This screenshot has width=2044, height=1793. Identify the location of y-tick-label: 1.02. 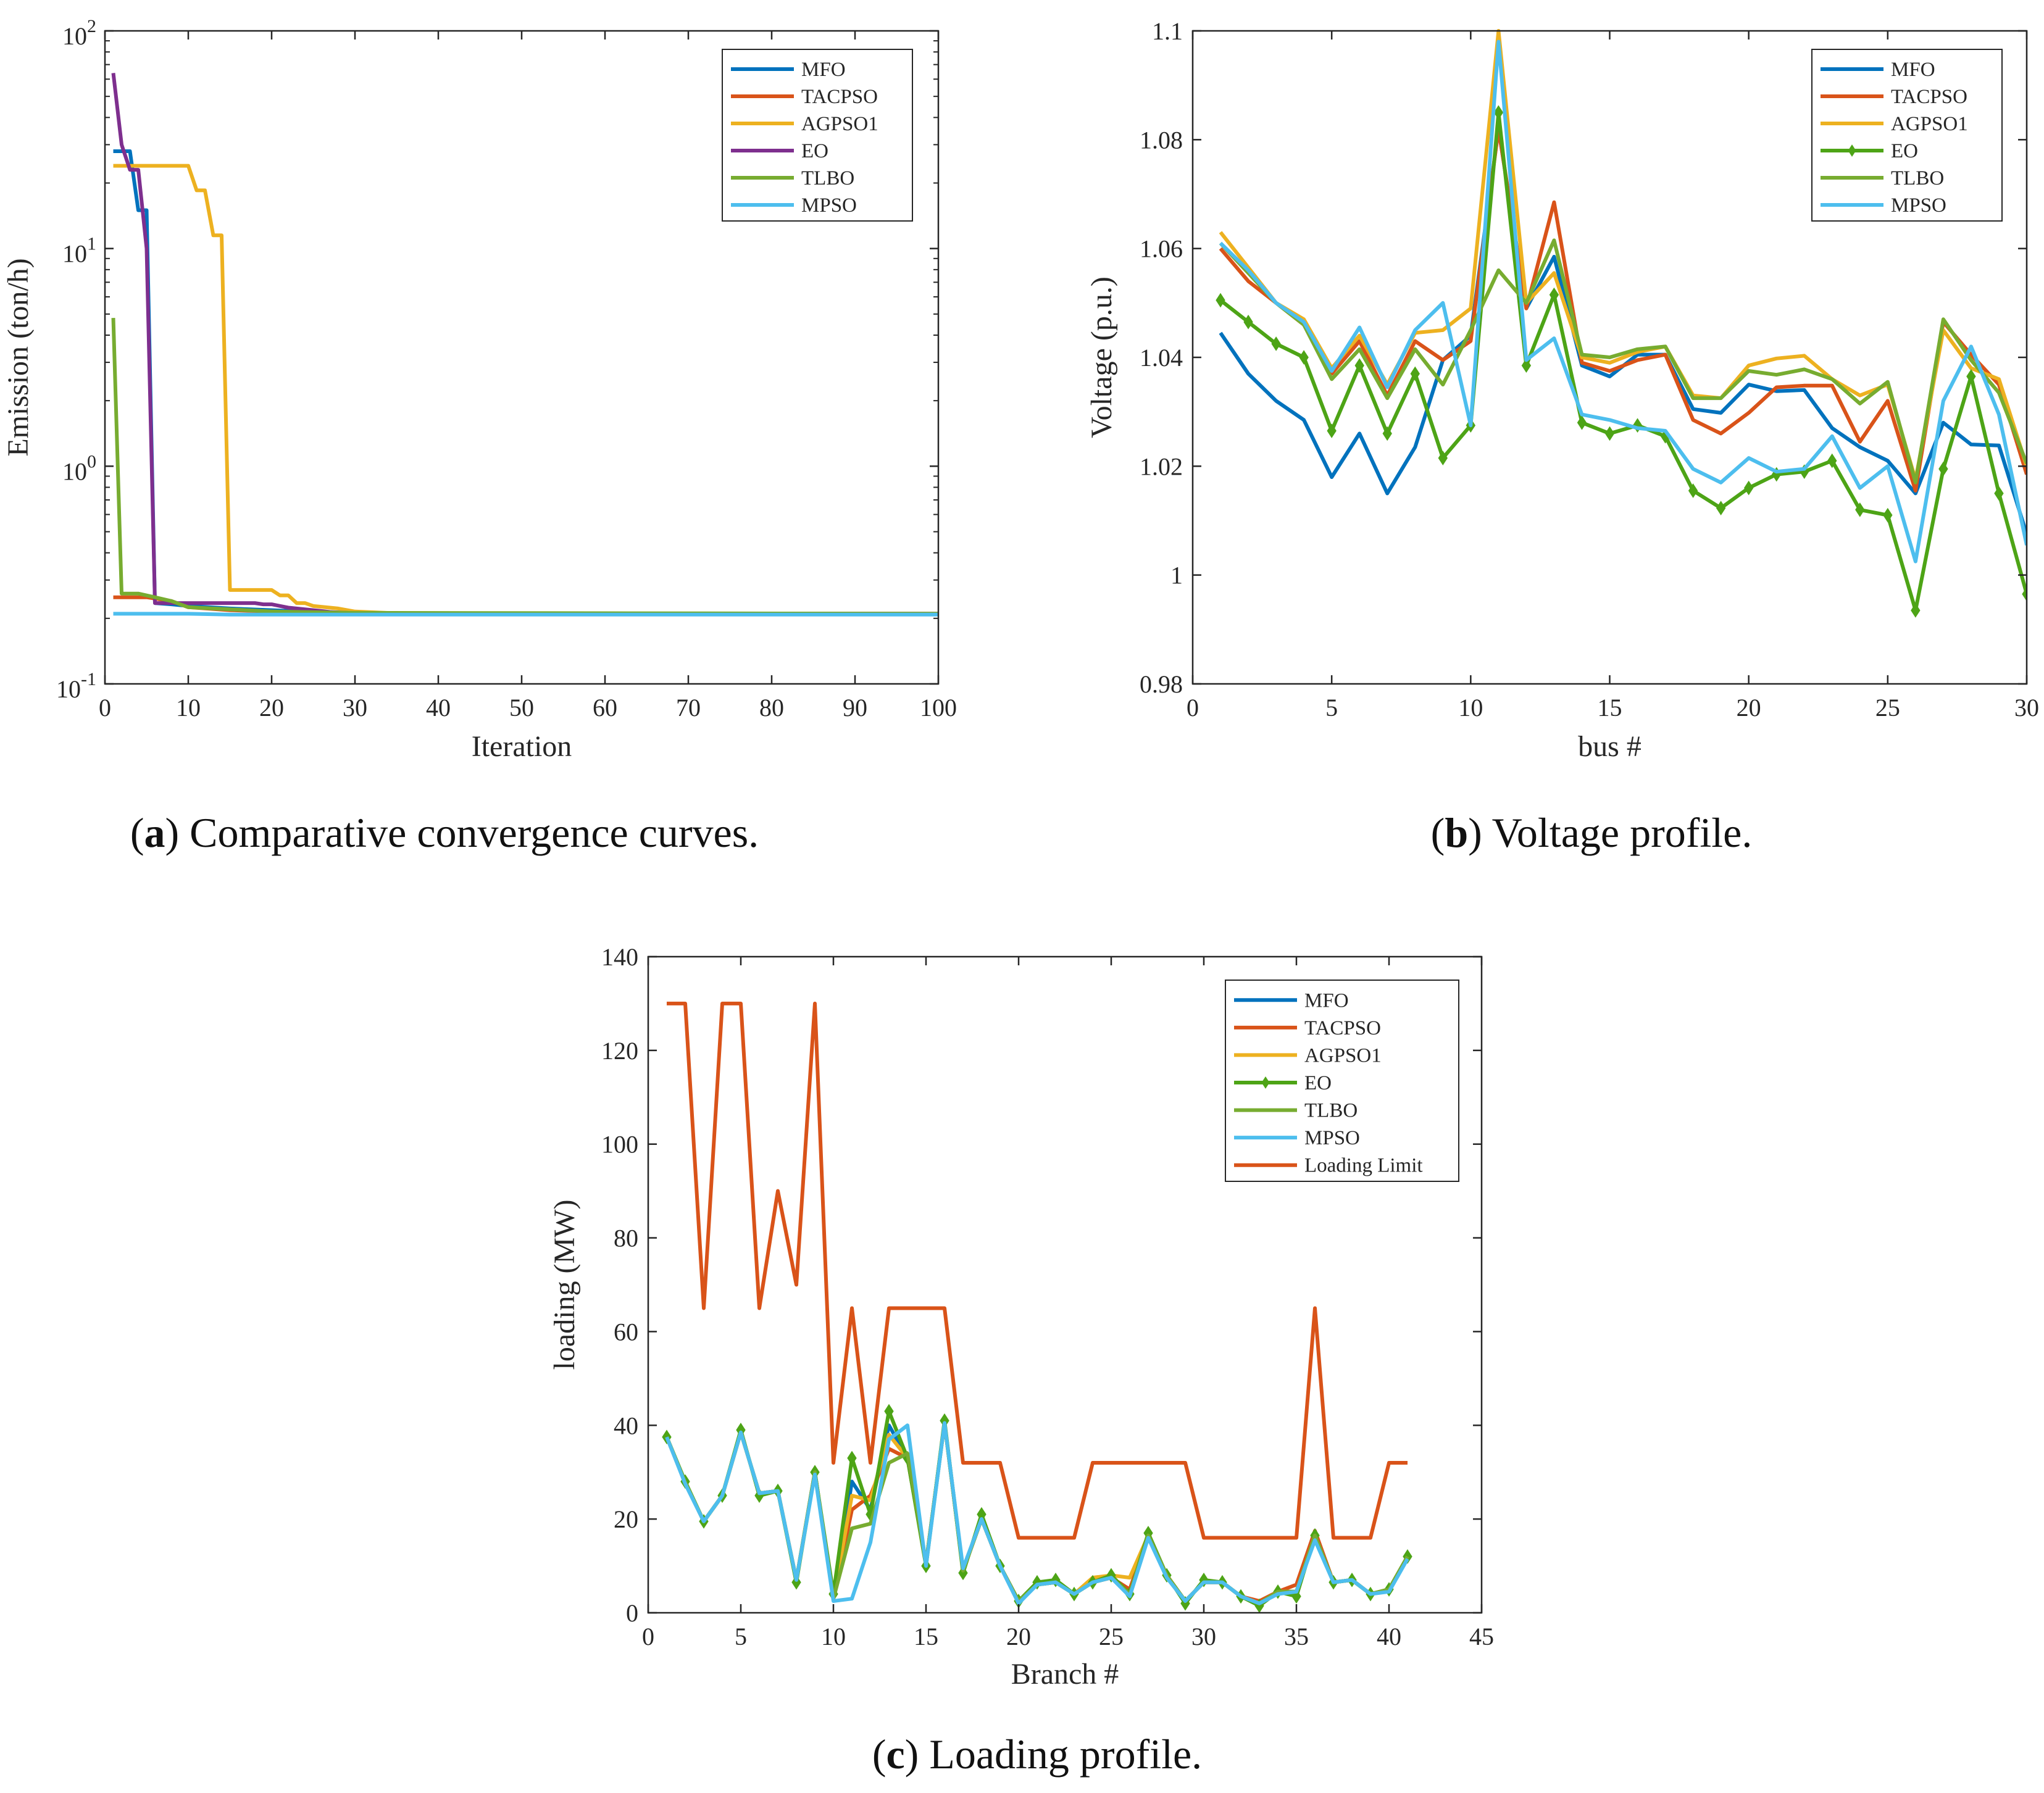
(1161, 466).